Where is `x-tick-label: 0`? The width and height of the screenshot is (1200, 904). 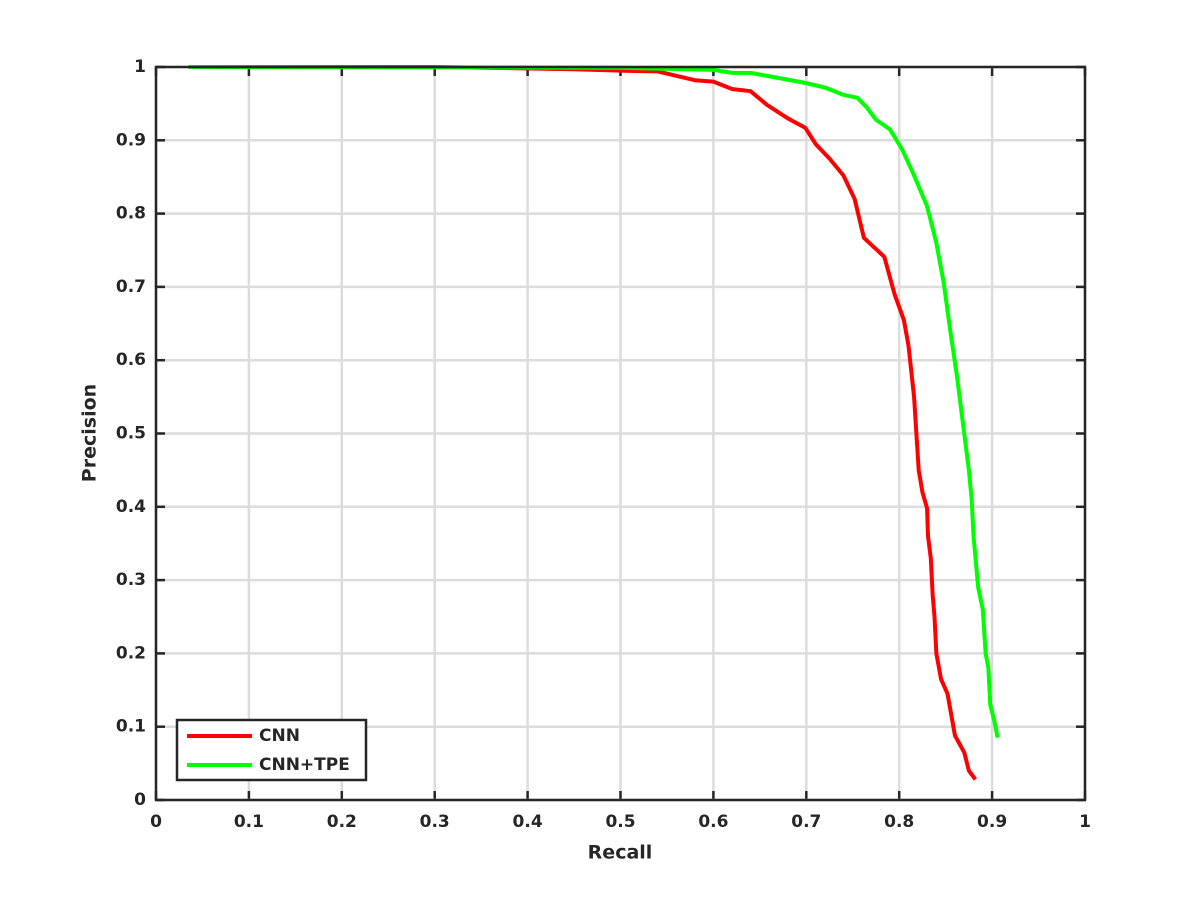
x-tick-label: 0 is located at coordinates (156, 822).